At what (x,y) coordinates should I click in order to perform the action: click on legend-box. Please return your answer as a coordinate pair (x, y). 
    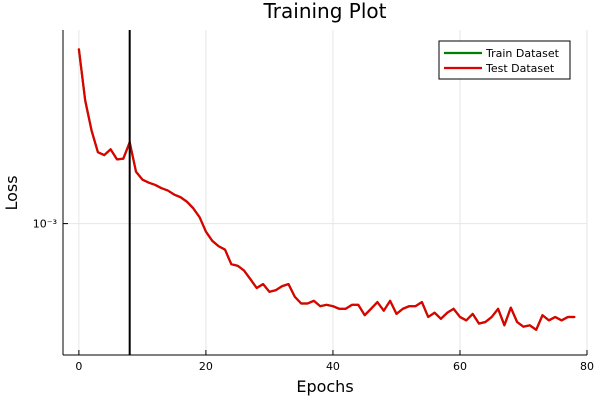
    Looking at the image, I should click on (504, 60).